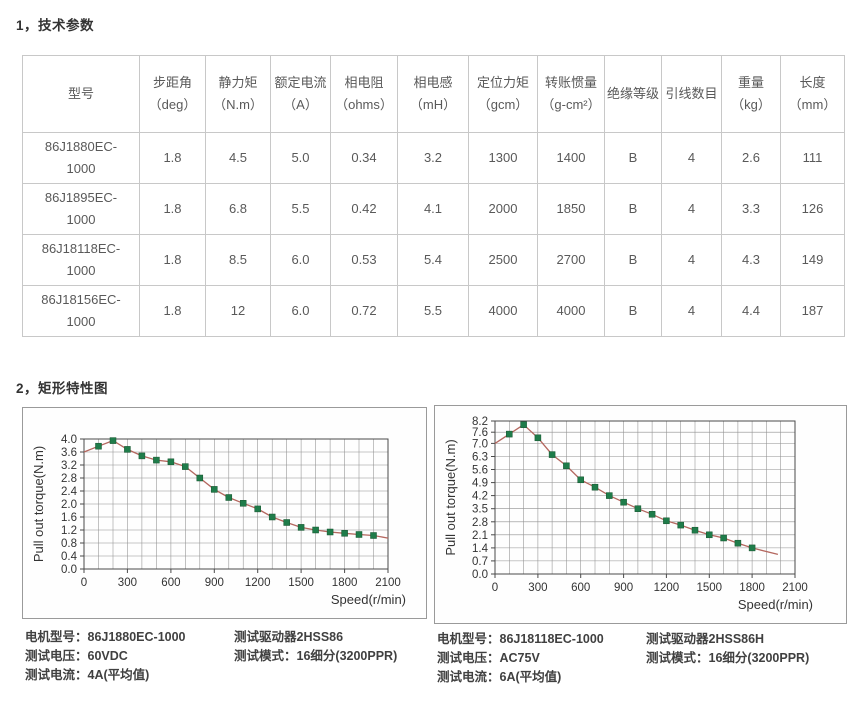 This screenshot has height=710, width=867. What do you see at coordinates (81, 260) in the screenshot?
I see `model-cell: 86J18118EC-1000` at bounding box center [81, 260].